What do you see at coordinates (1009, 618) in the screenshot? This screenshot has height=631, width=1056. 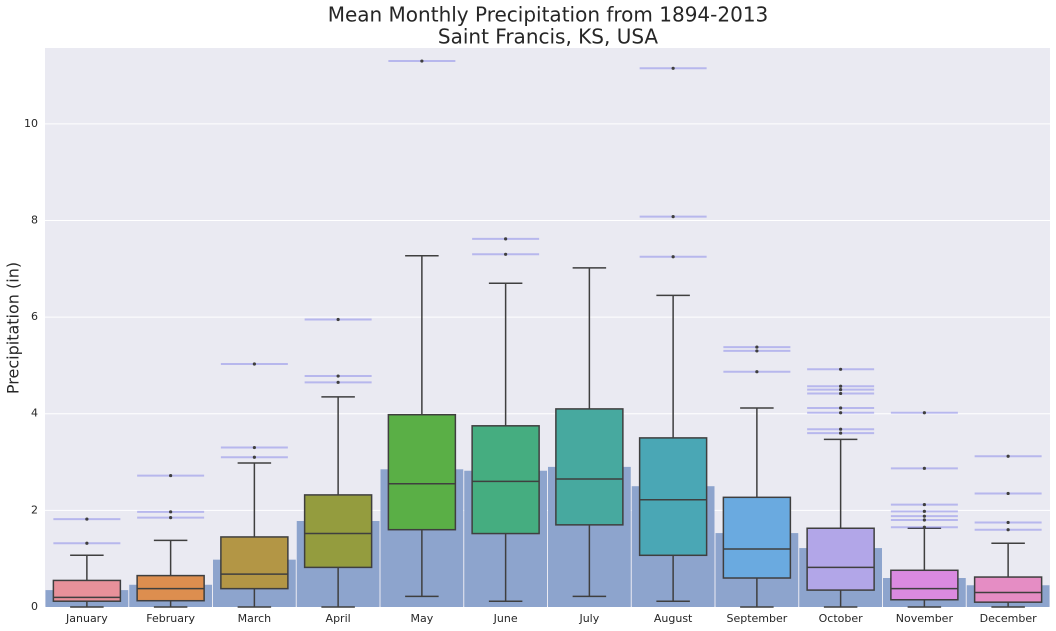 I see `x-tick-label: December` at bounding box center [1009, 618].